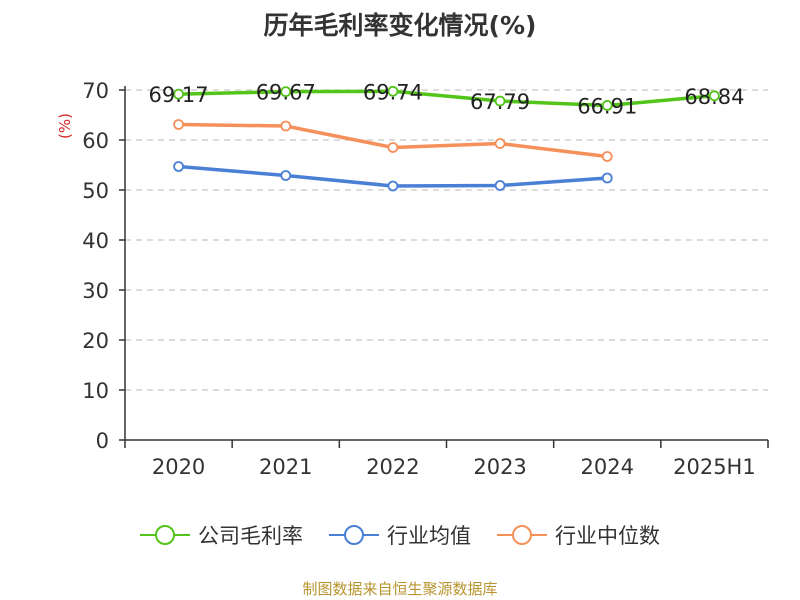 The width and height of the screenshot is (800, 600). I want to click on legend-swatch-industry-mean, so click(354, 535).